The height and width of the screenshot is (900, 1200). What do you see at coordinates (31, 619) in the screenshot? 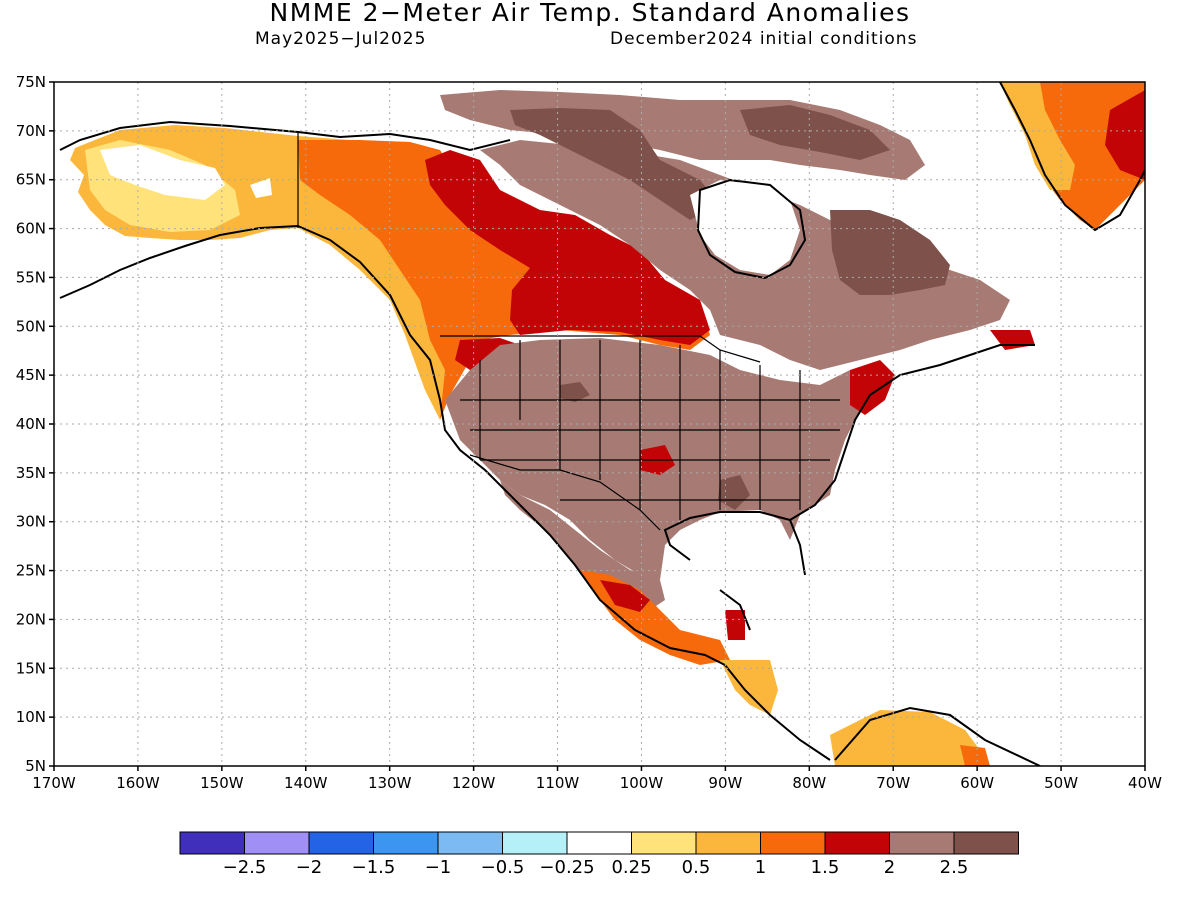
I see `lat-label: 20N` at bounding box center [31, 619].